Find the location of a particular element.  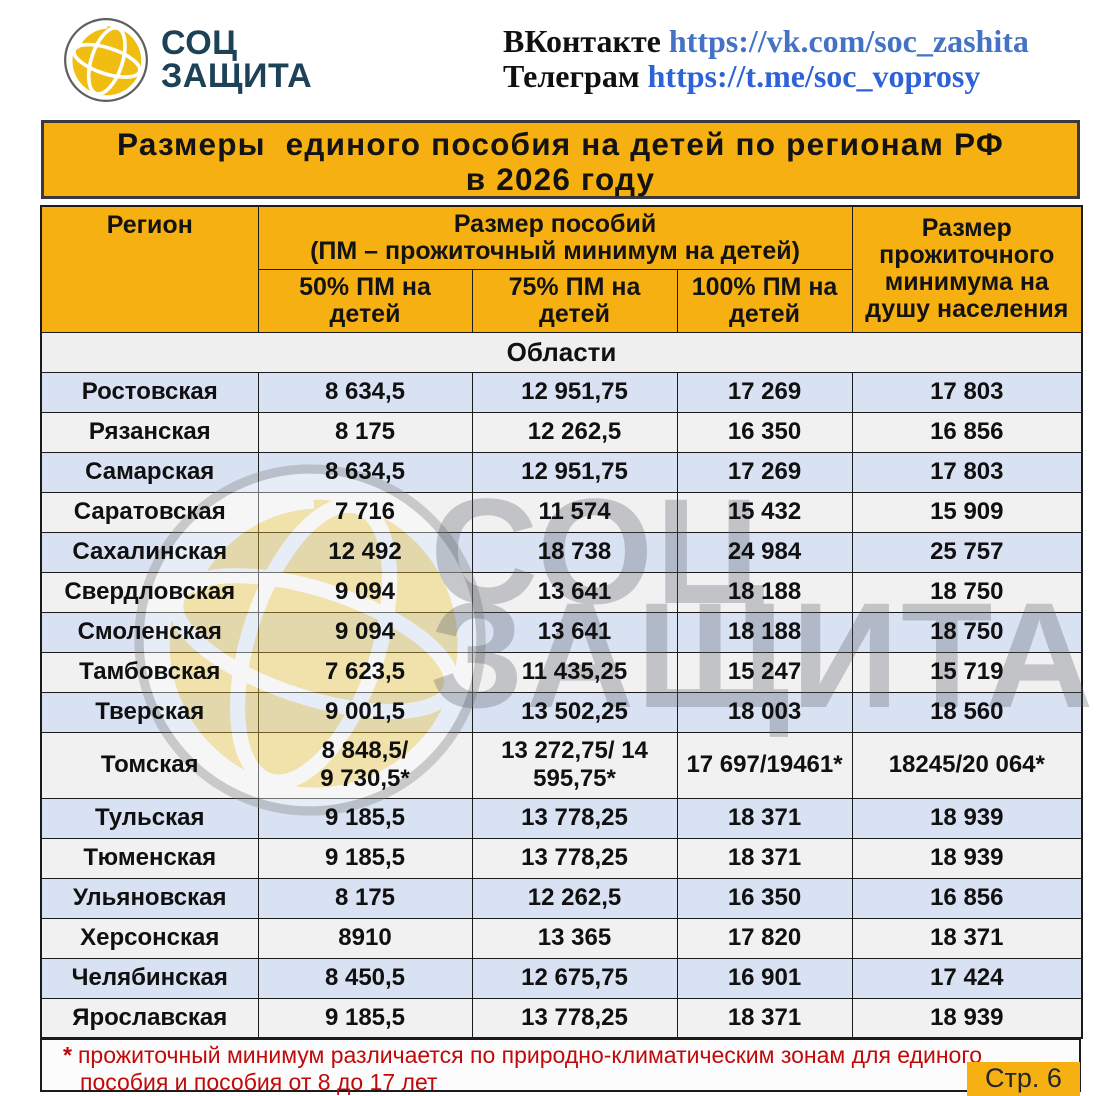

value-cell-pm50: 12 492 is located at coordinates (365, 552).